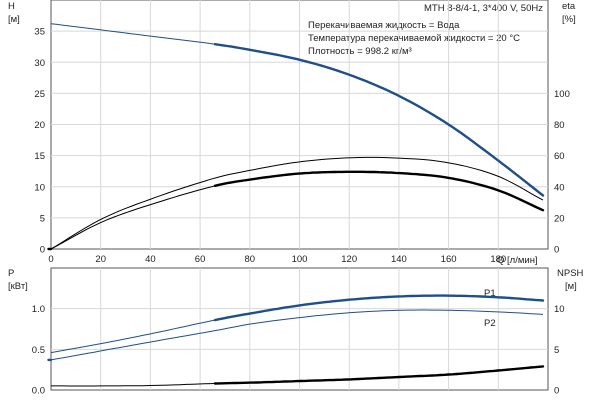 The image size is (600, 400). Describe the element at coordinates (349, 259) in the screenshot. I see `x-tick-label: 120` at that location.